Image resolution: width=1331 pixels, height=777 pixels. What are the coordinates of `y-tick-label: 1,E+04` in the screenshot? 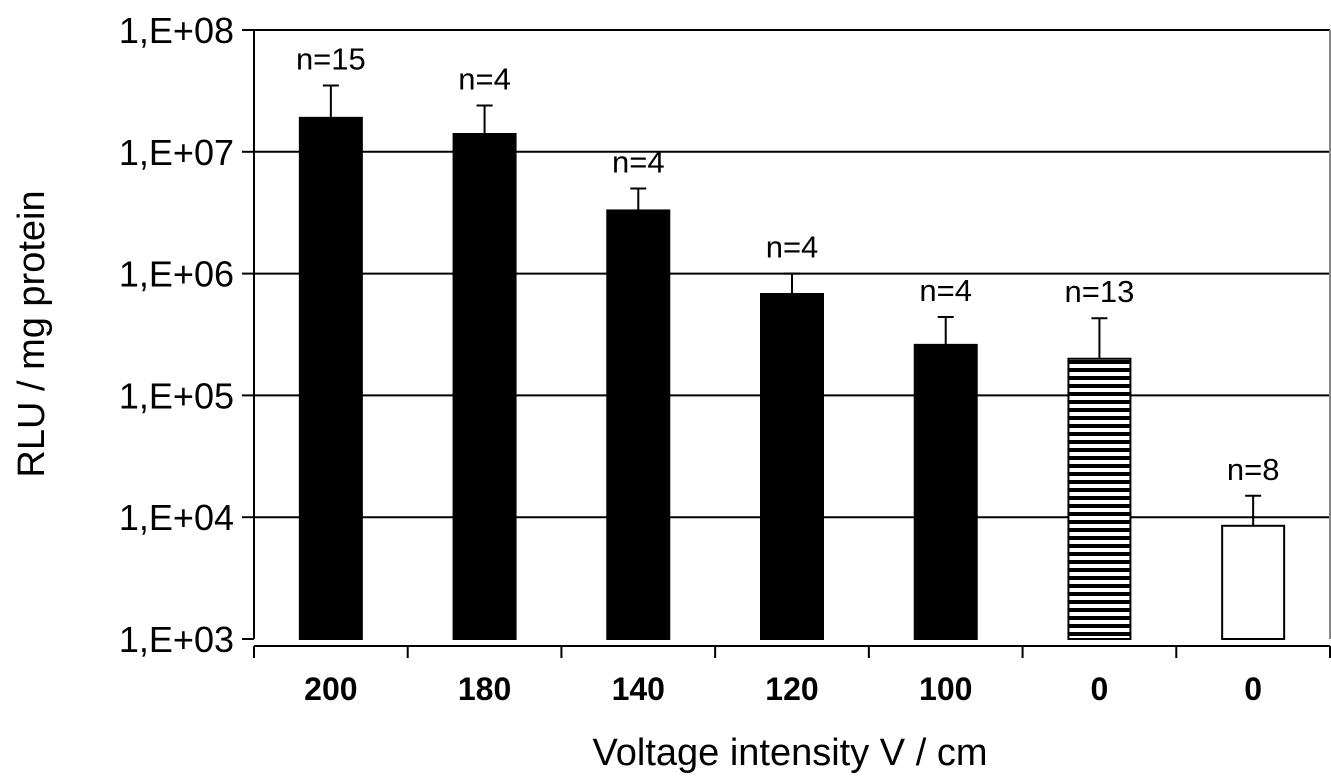 It's located at (176, 517).